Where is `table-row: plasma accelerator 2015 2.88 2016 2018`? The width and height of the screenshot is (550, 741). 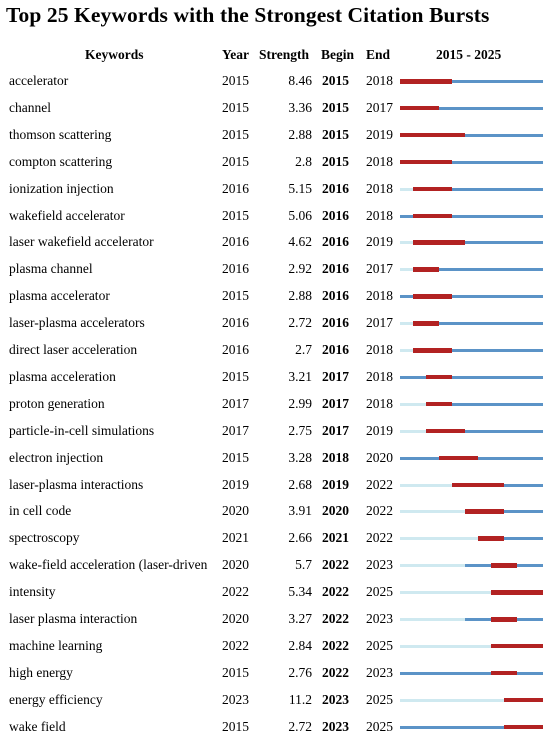
table-row: plasma accelerator 2015 2.88 2016 2018 is located at coordinates (275, 296).